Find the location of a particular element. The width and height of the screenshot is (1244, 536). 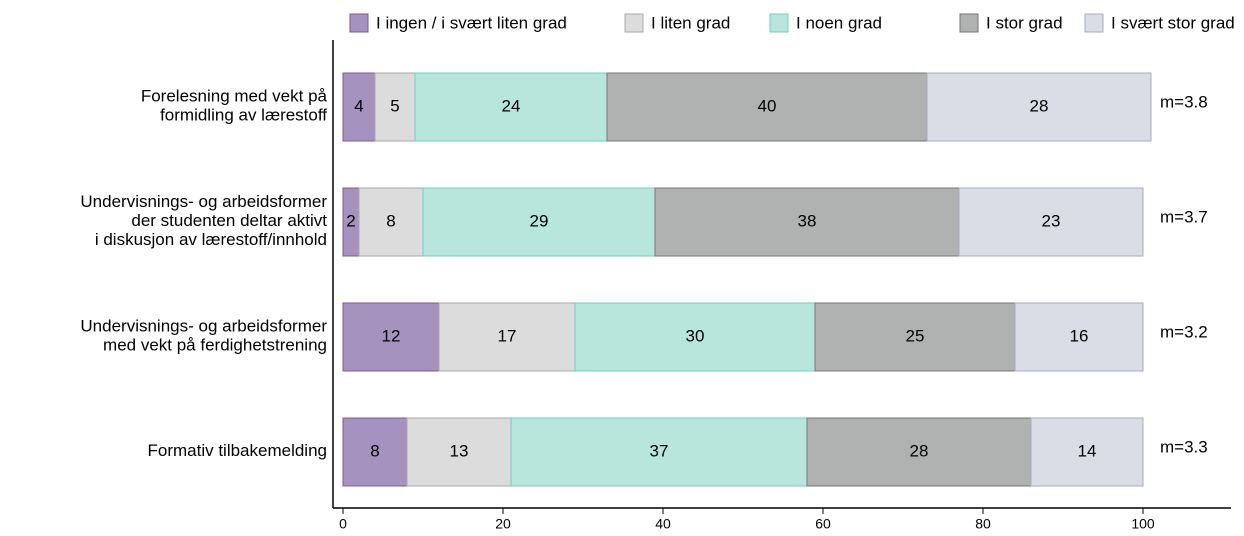

data-label: 17 is located at coordinates (507, 335).